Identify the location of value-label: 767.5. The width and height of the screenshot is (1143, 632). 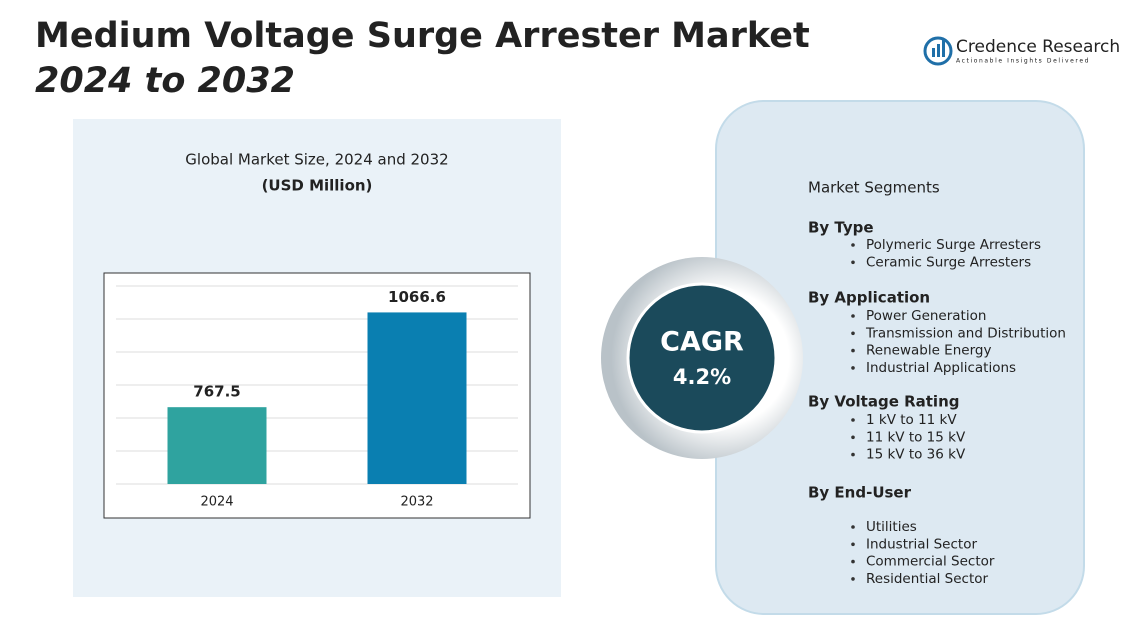
(216, 392).